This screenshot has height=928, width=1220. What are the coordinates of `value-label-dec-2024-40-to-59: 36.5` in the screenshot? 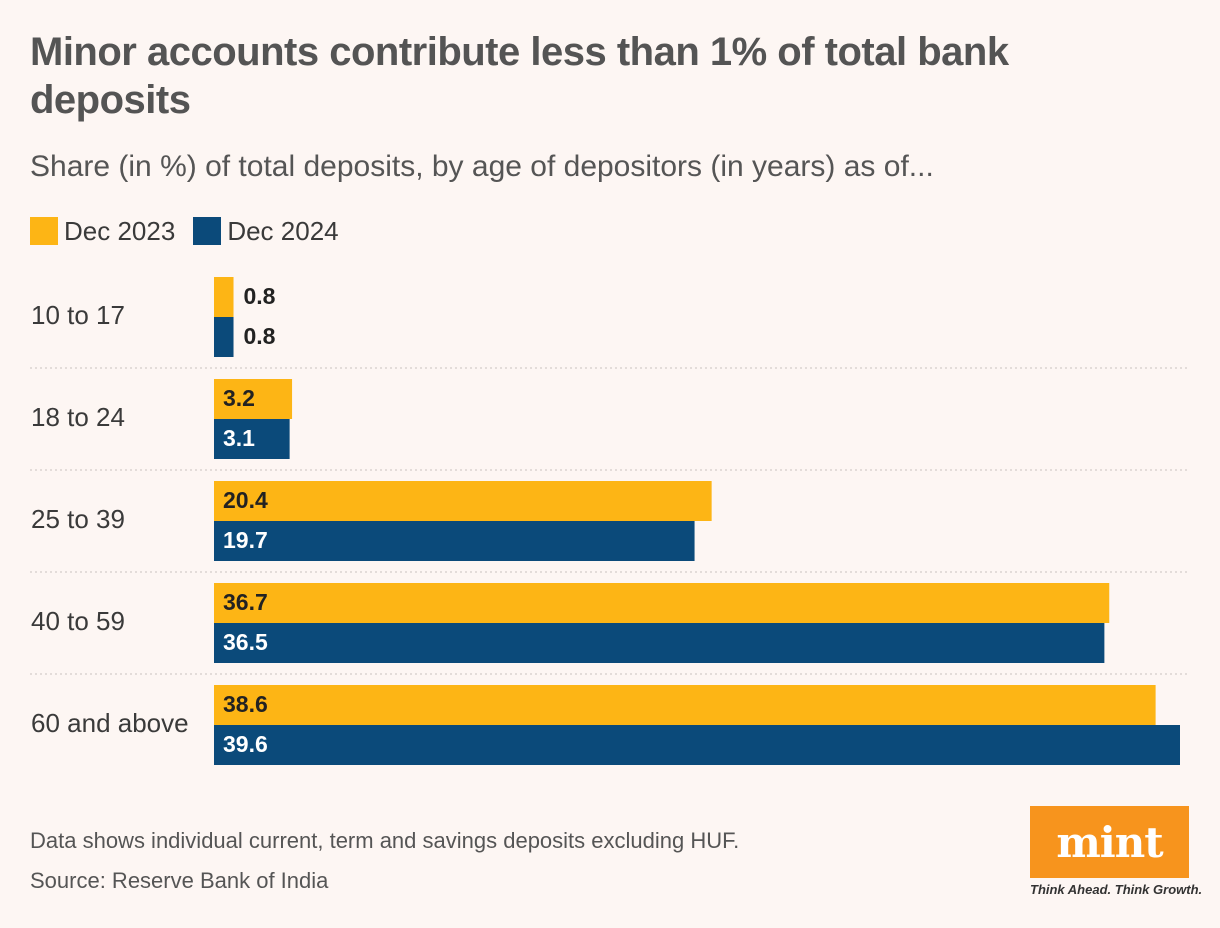 It's located at (245, 642).